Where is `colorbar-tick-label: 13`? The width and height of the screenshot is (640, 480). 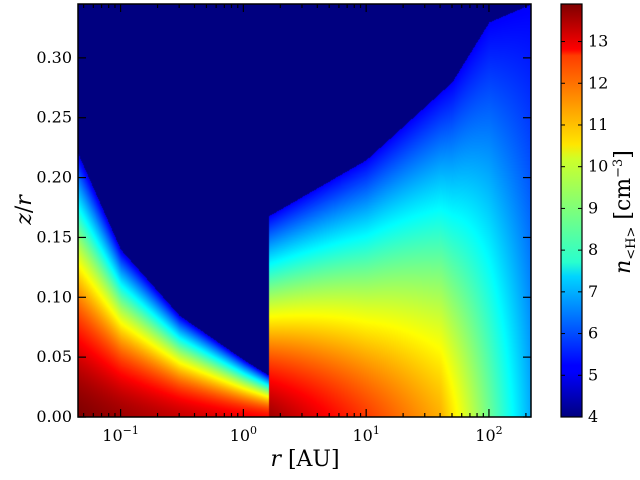 colorbar-tick-label: 13 is located at coordinates (598, 41).